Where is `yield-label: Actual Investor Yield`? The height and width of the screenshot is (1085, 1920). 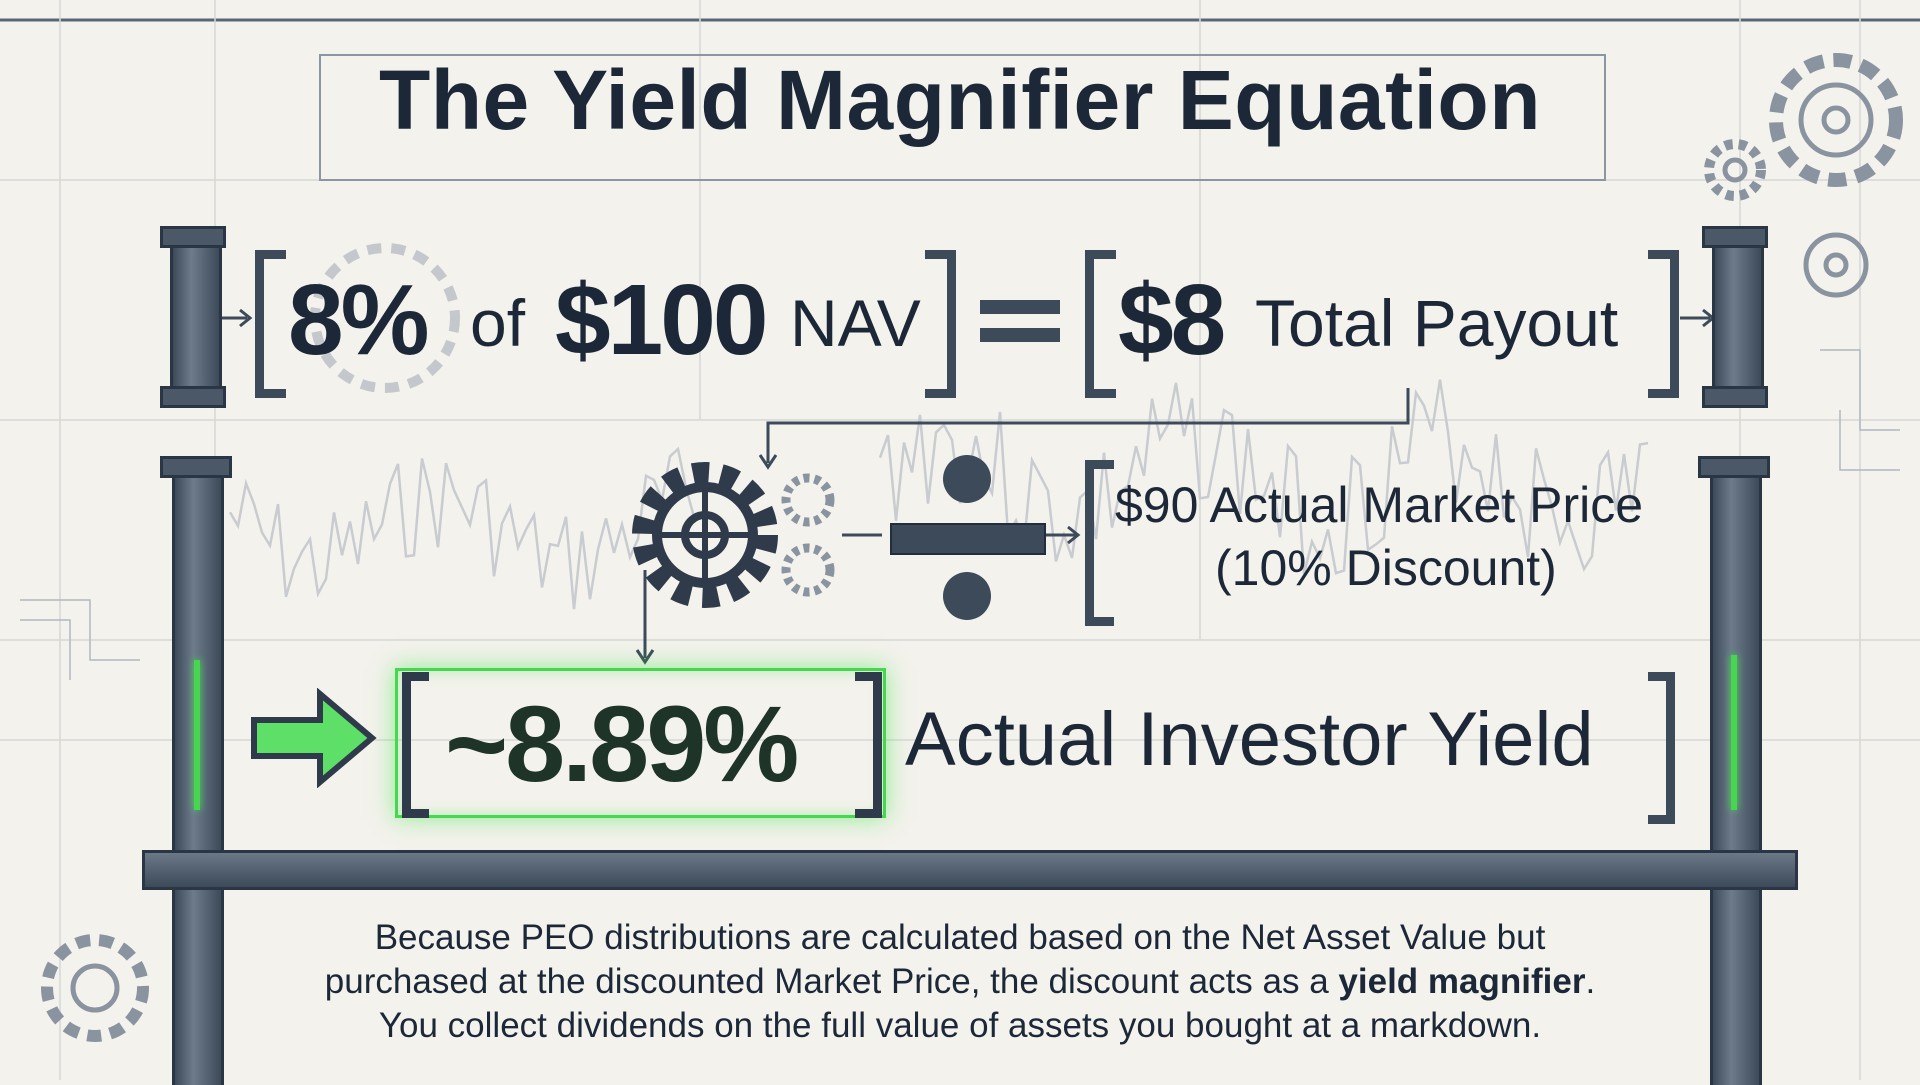 yield-label: Actual Investor Yield is located at coordinates (1249, 739).